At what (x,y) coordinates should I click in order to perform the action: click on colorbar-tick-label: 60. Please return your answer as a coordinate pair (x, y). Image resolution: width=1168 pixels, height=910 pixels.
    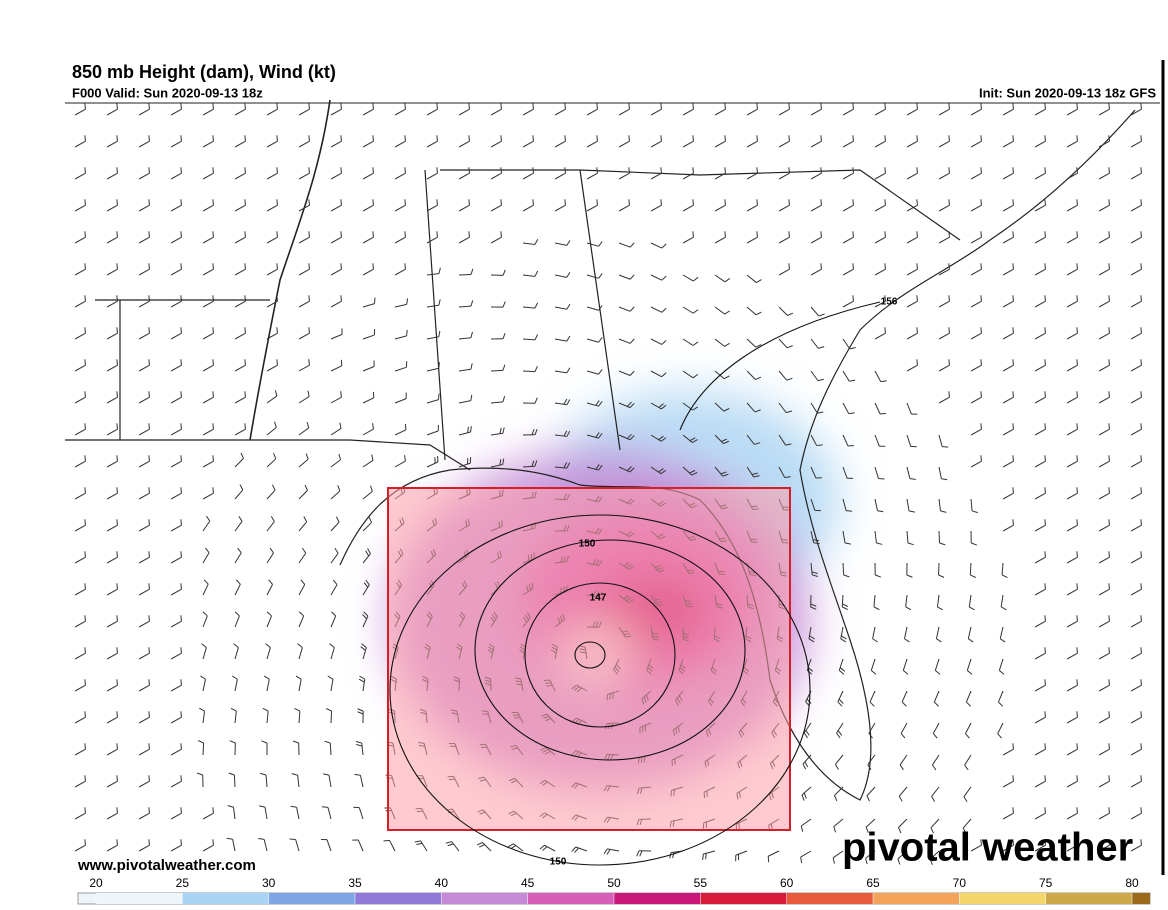
    Looking at the image, I should click on (787, 883).